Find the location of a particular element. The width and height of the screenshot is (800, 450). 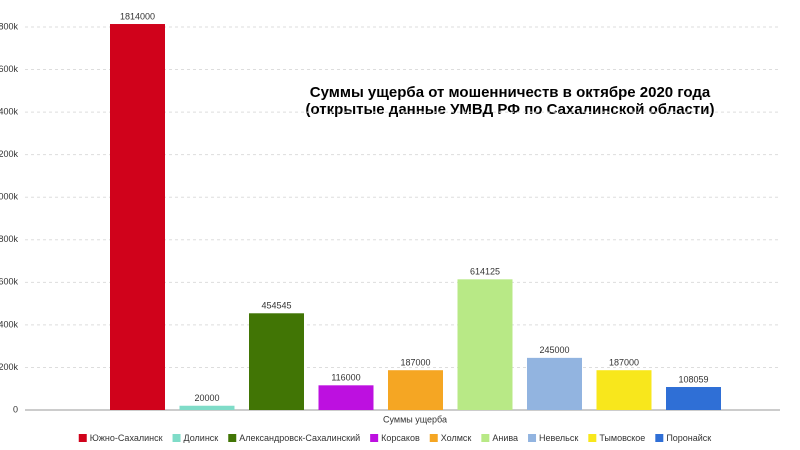

y-tick-label: 1600k is located at coordinates (9, 69).